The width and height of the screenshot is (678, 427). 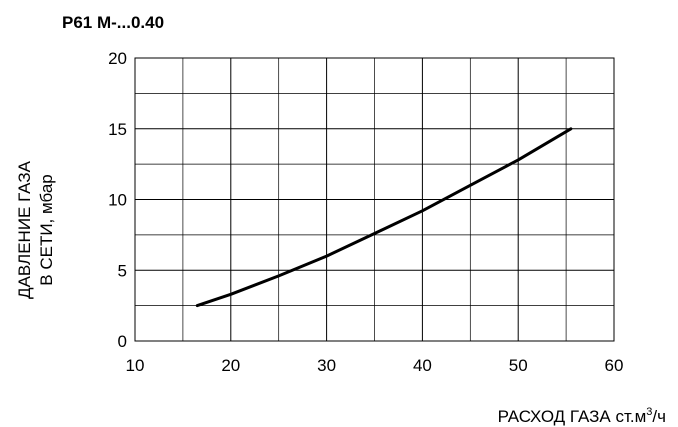 What do you see at coordinates (117, 58) in the screenshot?
I see `y-tick-label: 20` at bounding box center [117, 58].